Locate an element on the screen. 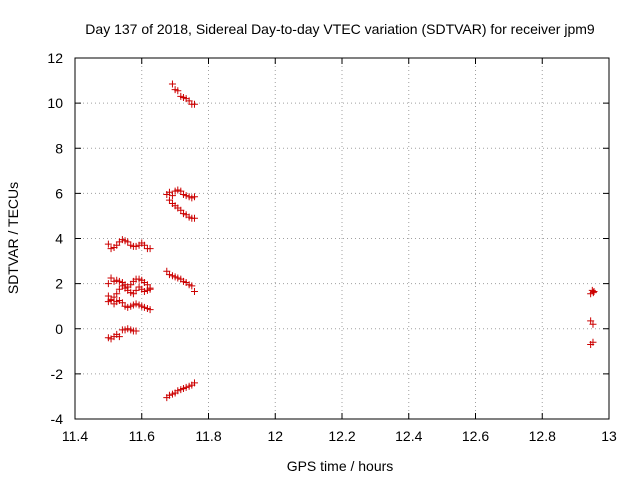 Image resolution: width=640 pixels, height=480 pixels. y-axis-tick-labels: -4 -2 0 2 4 6 8 10 12 is located at coordinates (55, 238).